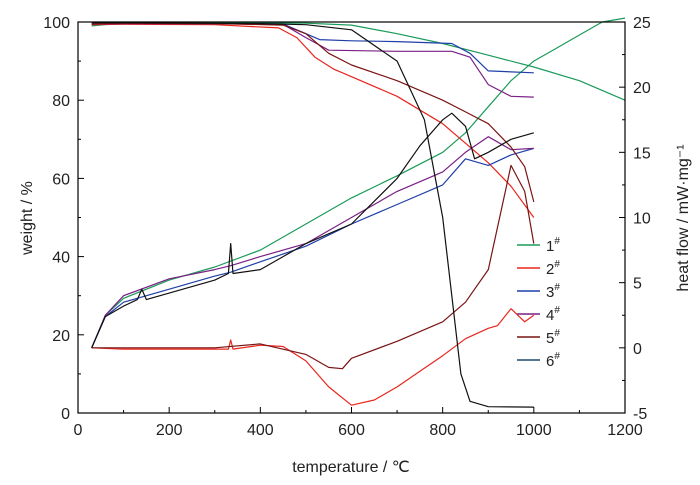 This screenshot has width=700, height=485. I want to click on y-axis-right-title: heat flow / mW·mg⁻¹, so click(683, 217).